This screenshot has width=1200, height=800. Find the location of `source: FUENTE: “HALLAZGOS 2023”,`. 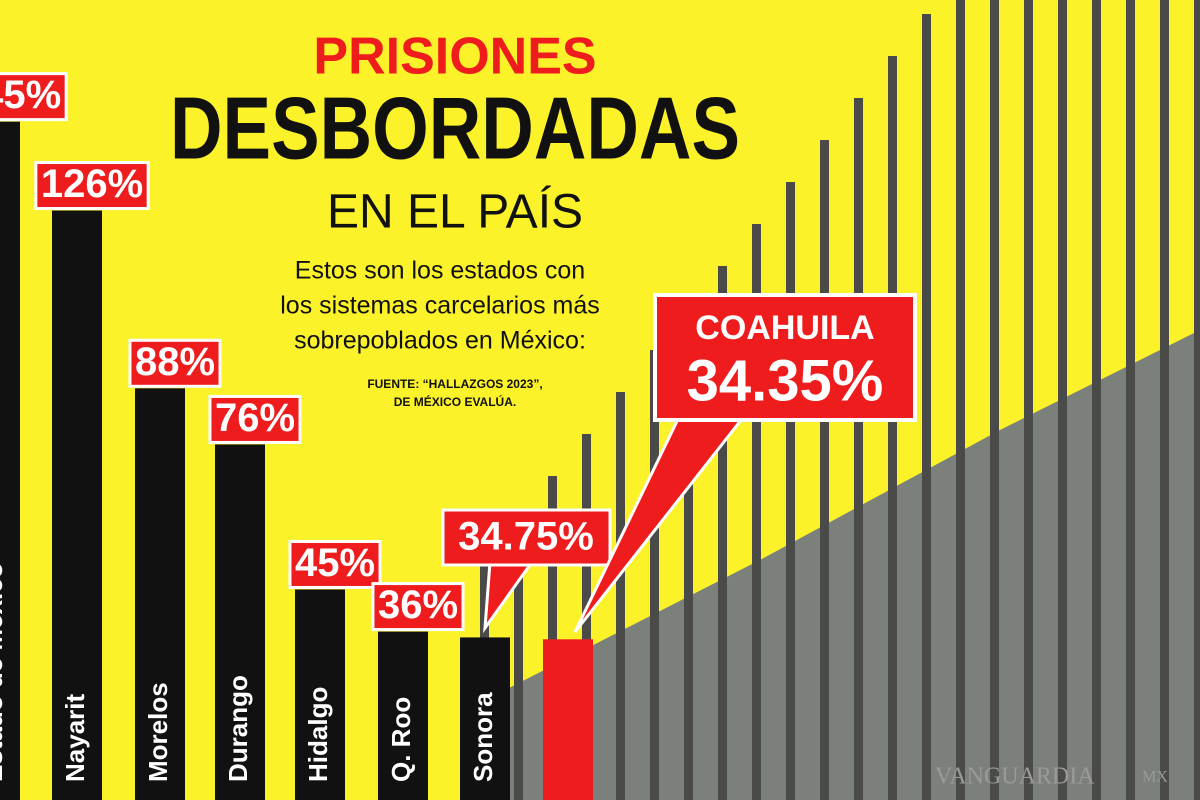

source: FUENTE: “HALLAZGOS 2023”, is located at coordinates (454, 384).